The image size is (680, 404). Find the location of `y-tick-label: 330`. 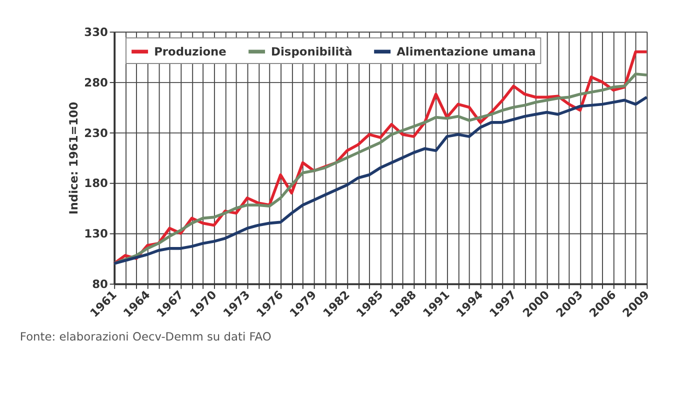

y-tick-label: 330 is located at coordinates (96, 31).